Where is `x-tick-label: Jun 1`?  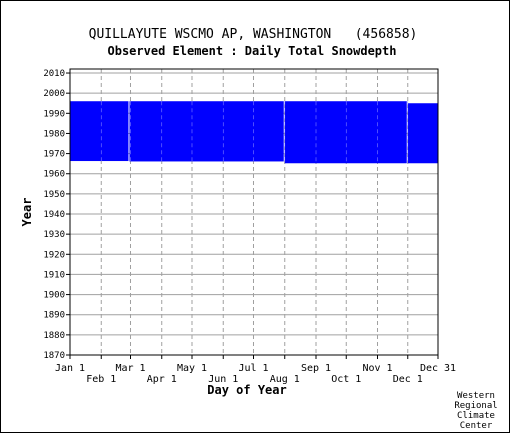 x-tick-label: Jun 1 is located at coordinates (223, 379).